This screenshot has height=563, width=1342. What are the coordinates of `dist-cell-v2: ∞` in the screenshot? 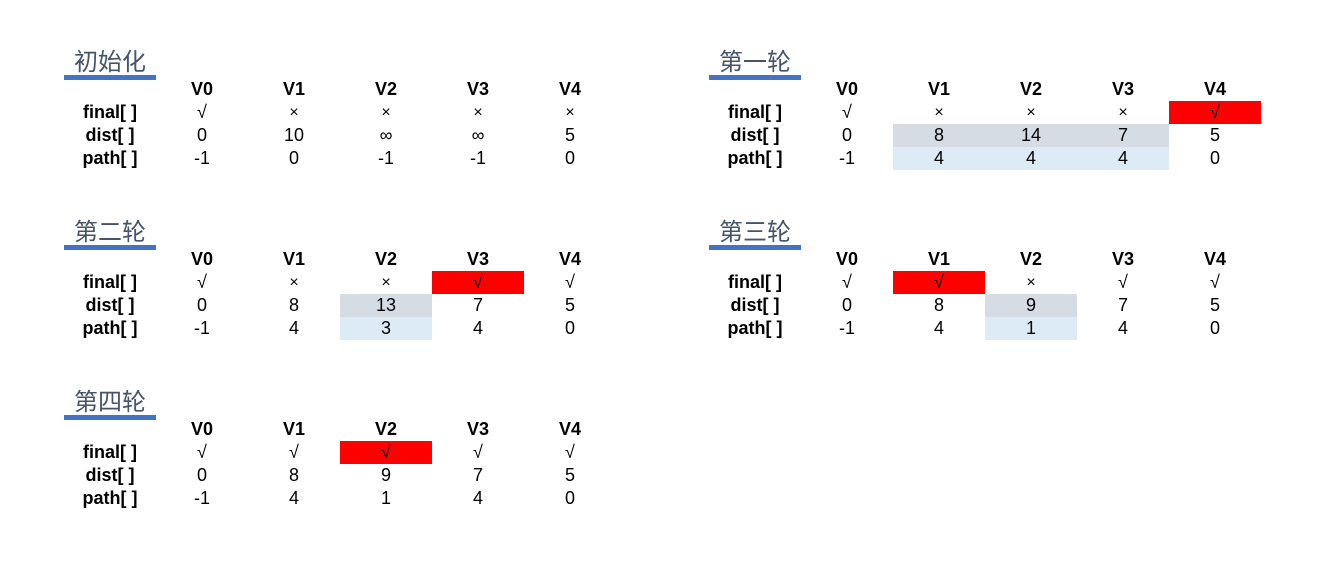 It's located at (386, 135).